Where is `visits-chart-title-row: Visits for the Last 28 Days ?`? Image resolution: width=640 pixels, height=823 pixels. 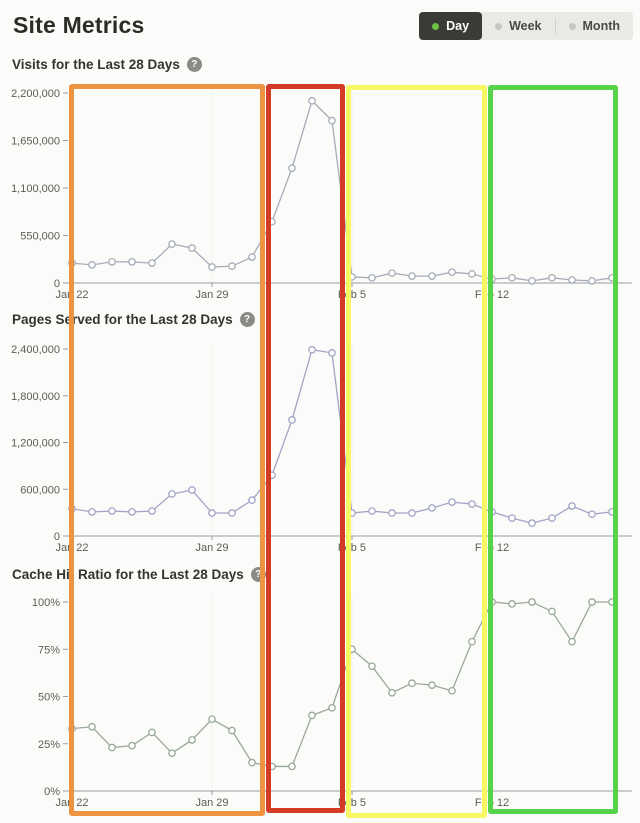 visits-chart-title-row: Visits for the Last 28 Days ? is located at coordinates (107, 64).